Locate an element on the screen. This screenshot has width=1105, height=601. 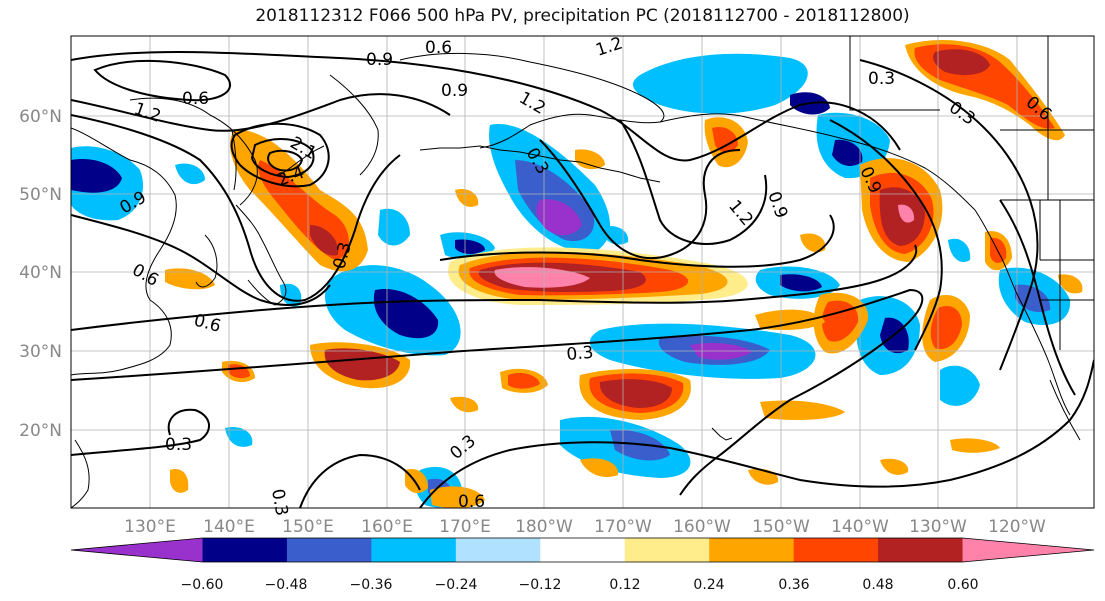
contour-far-east is located at coordinates (1037, 297).